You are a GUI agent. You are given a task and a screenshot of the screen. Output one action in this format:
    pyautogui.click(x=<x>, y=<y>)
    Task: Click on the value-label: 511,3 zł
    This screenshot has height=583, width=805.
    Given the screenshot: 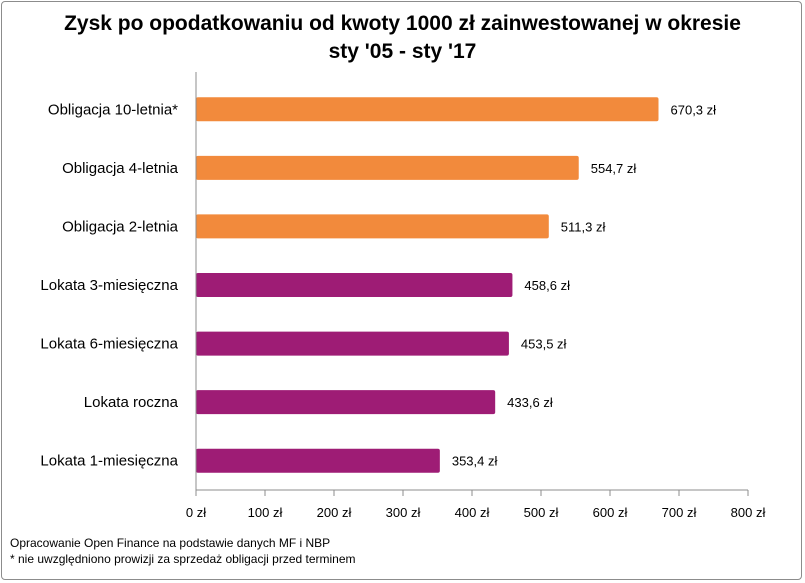 What is the action you would take?
    pyautogui.click(x=583, y=226)
    